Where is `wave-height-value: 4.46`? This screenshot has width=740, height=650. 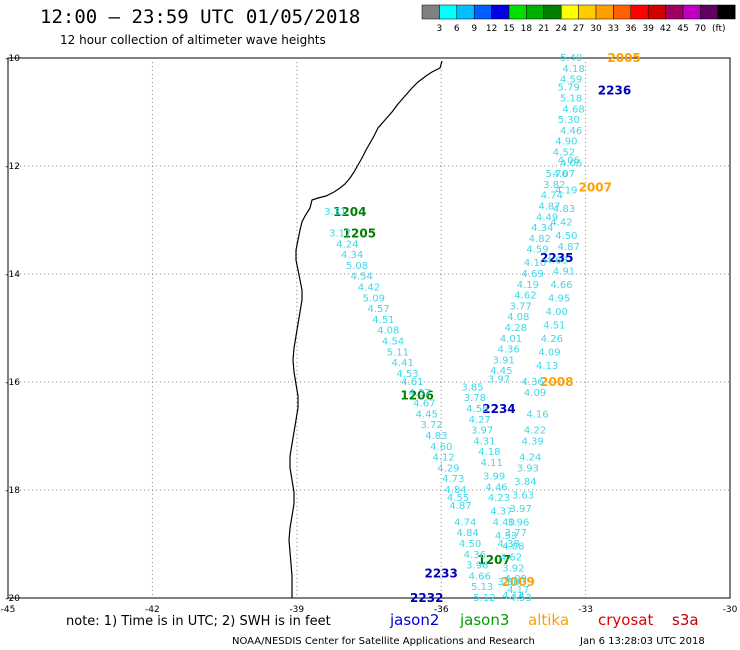
wave-height-value: 4.46 is located at coordinates (571, 131).